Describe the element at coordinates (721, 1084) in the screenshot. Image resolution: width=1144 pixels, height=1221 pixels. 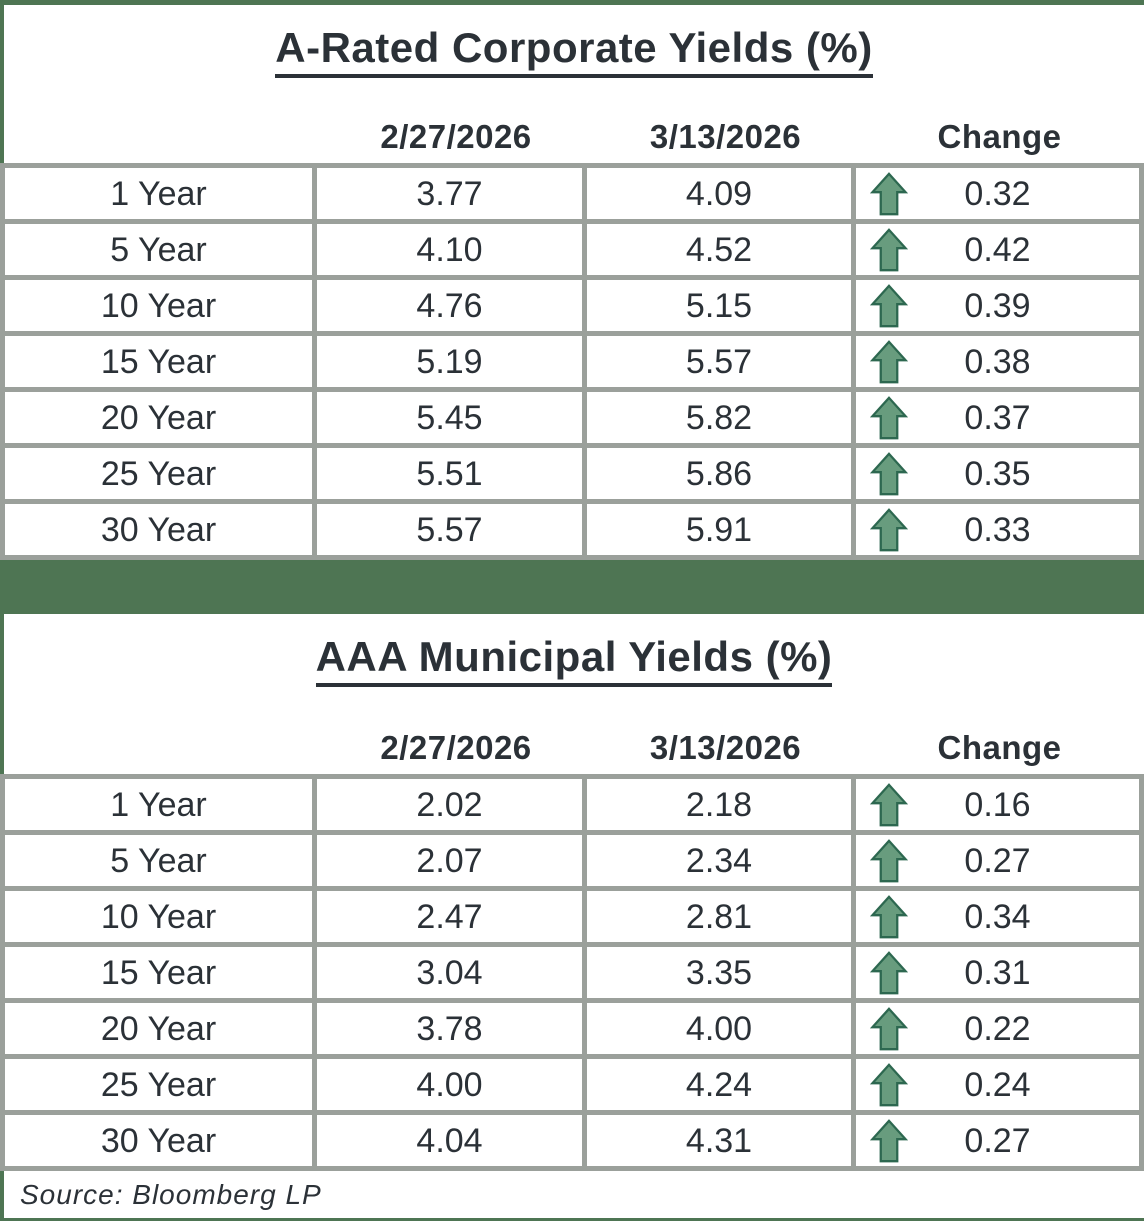
I see `curr-yield-cell: 4.24` at that location.